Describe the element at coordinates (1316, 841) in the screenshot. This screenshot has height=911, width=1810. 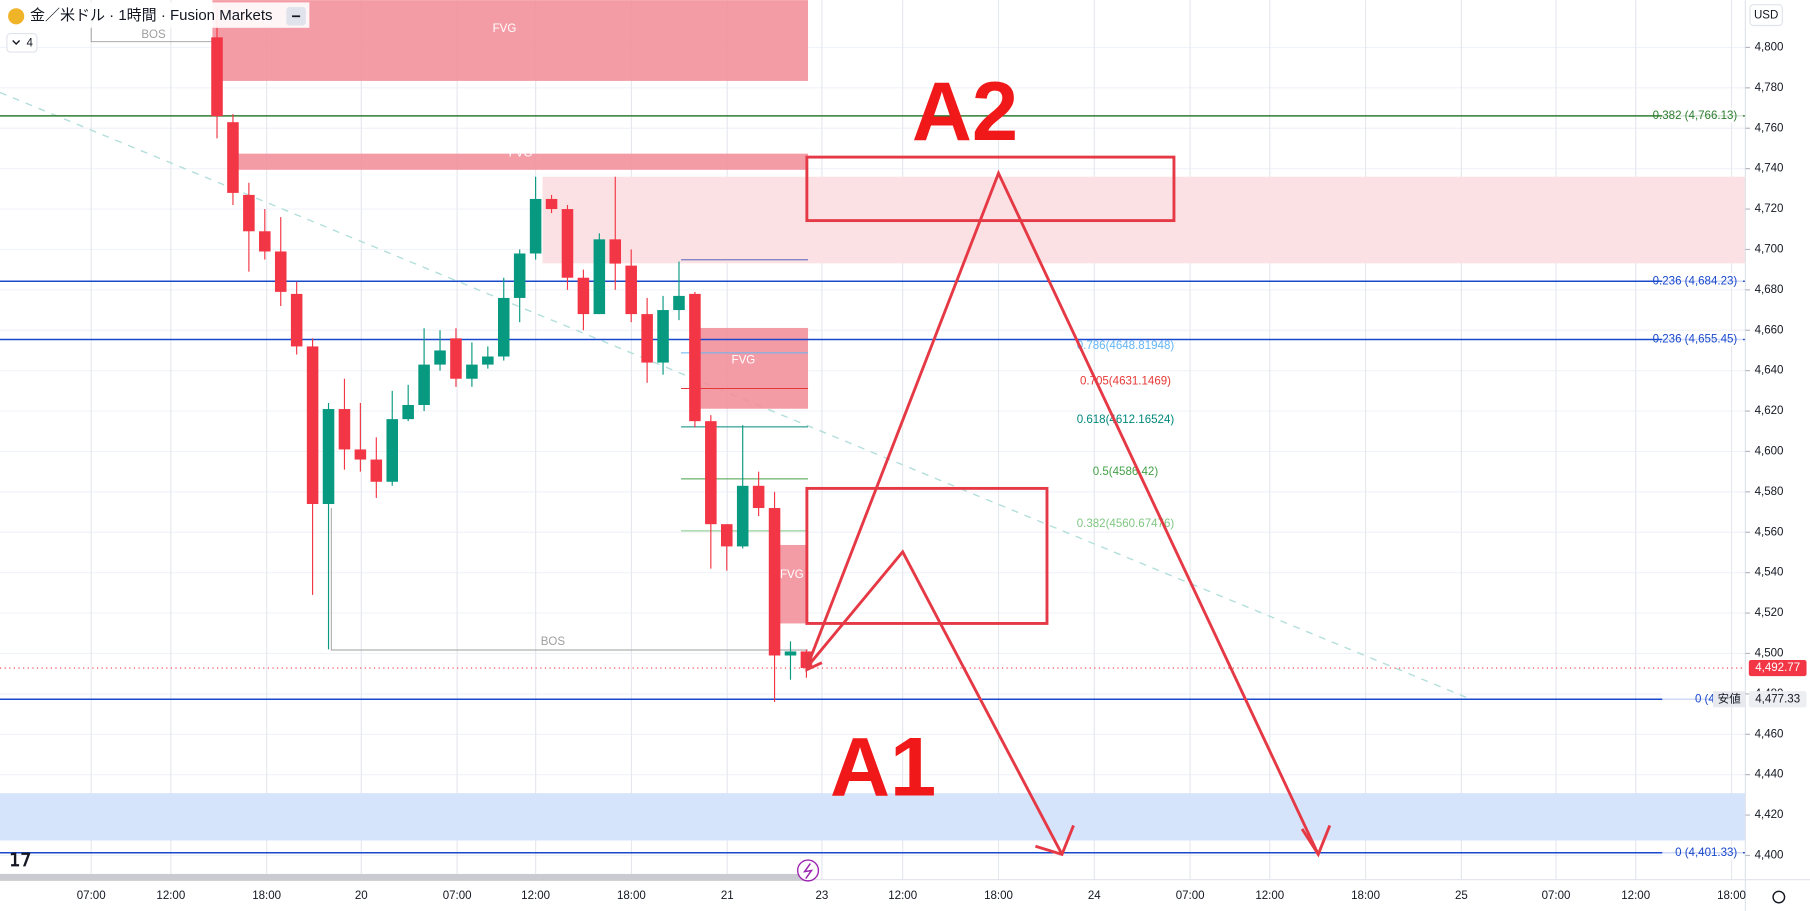
I see `arrow-head` at that location.